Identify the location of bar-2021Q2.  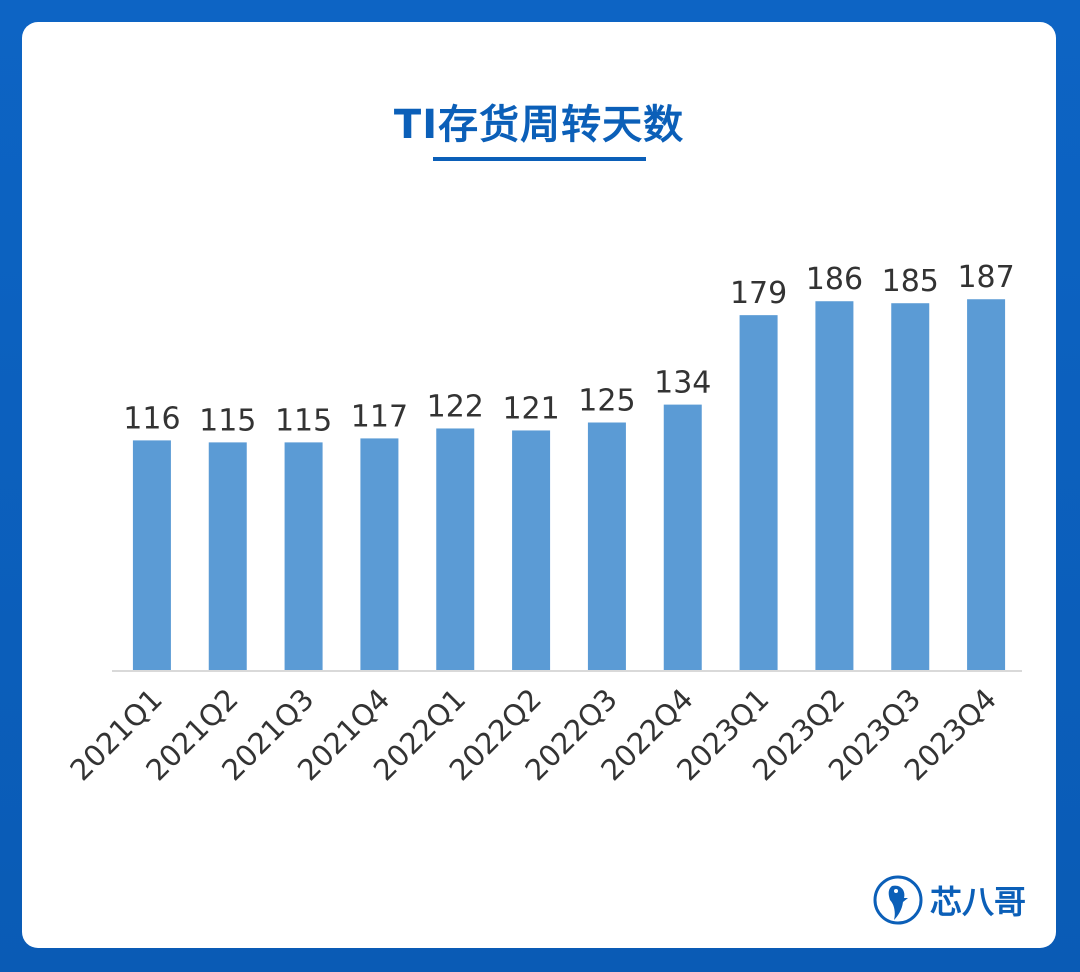
(227, 556).